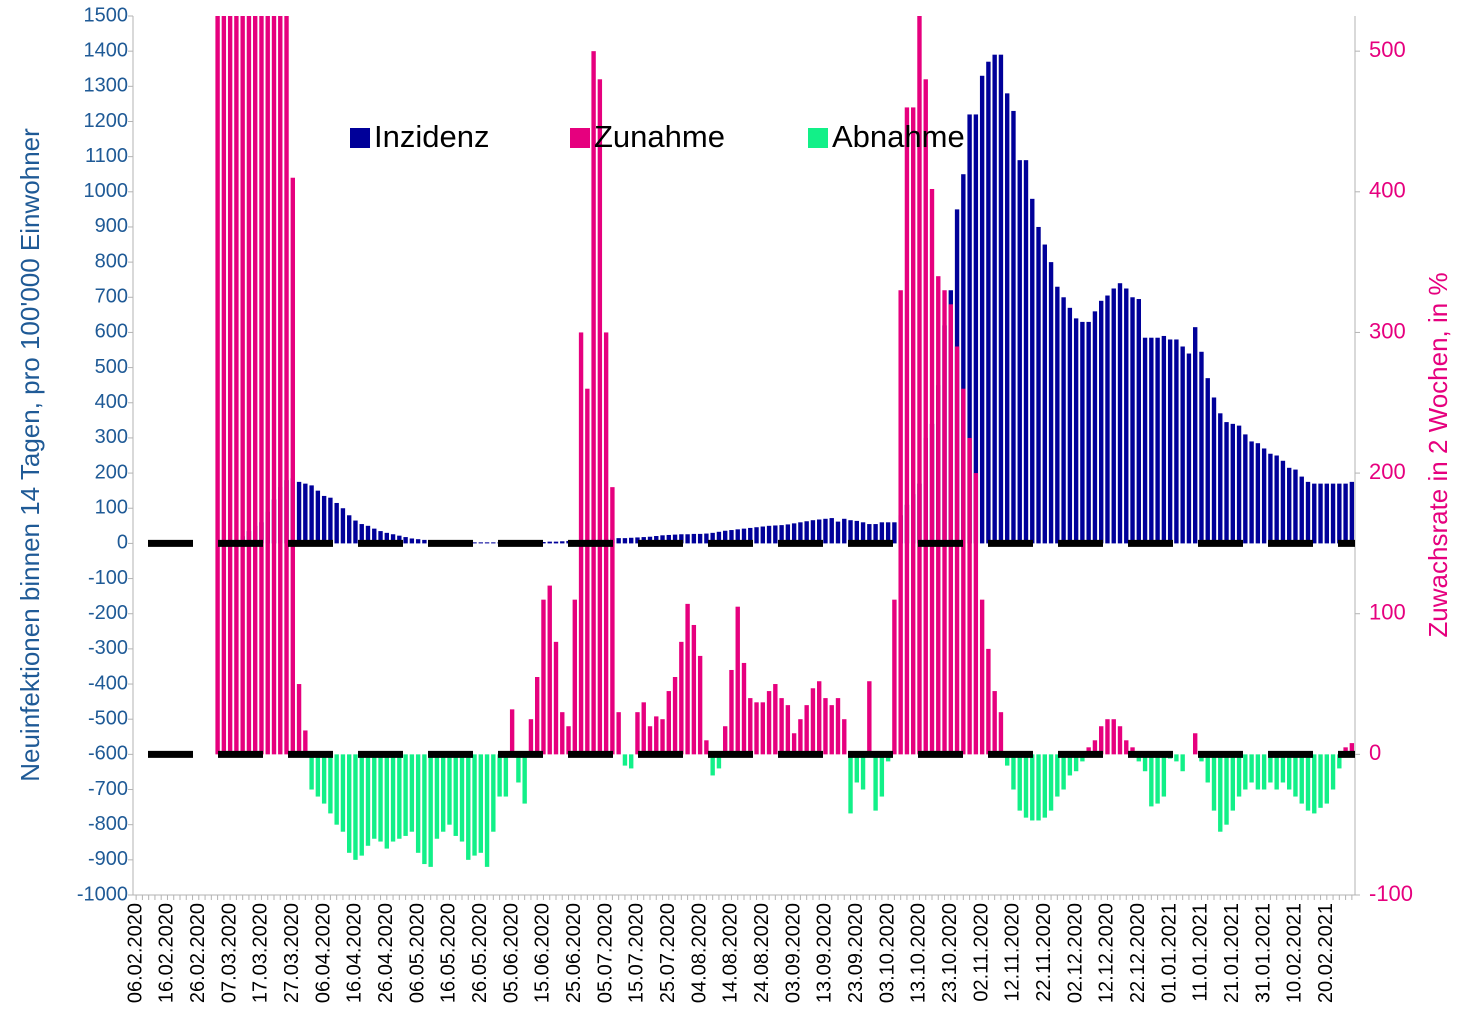 The width and height of the screenshot is (1470, 1029). Describe the element at coordinates (574, 953) in the screenshot. I see `x-tick-label: 25.06.2020` at that location.